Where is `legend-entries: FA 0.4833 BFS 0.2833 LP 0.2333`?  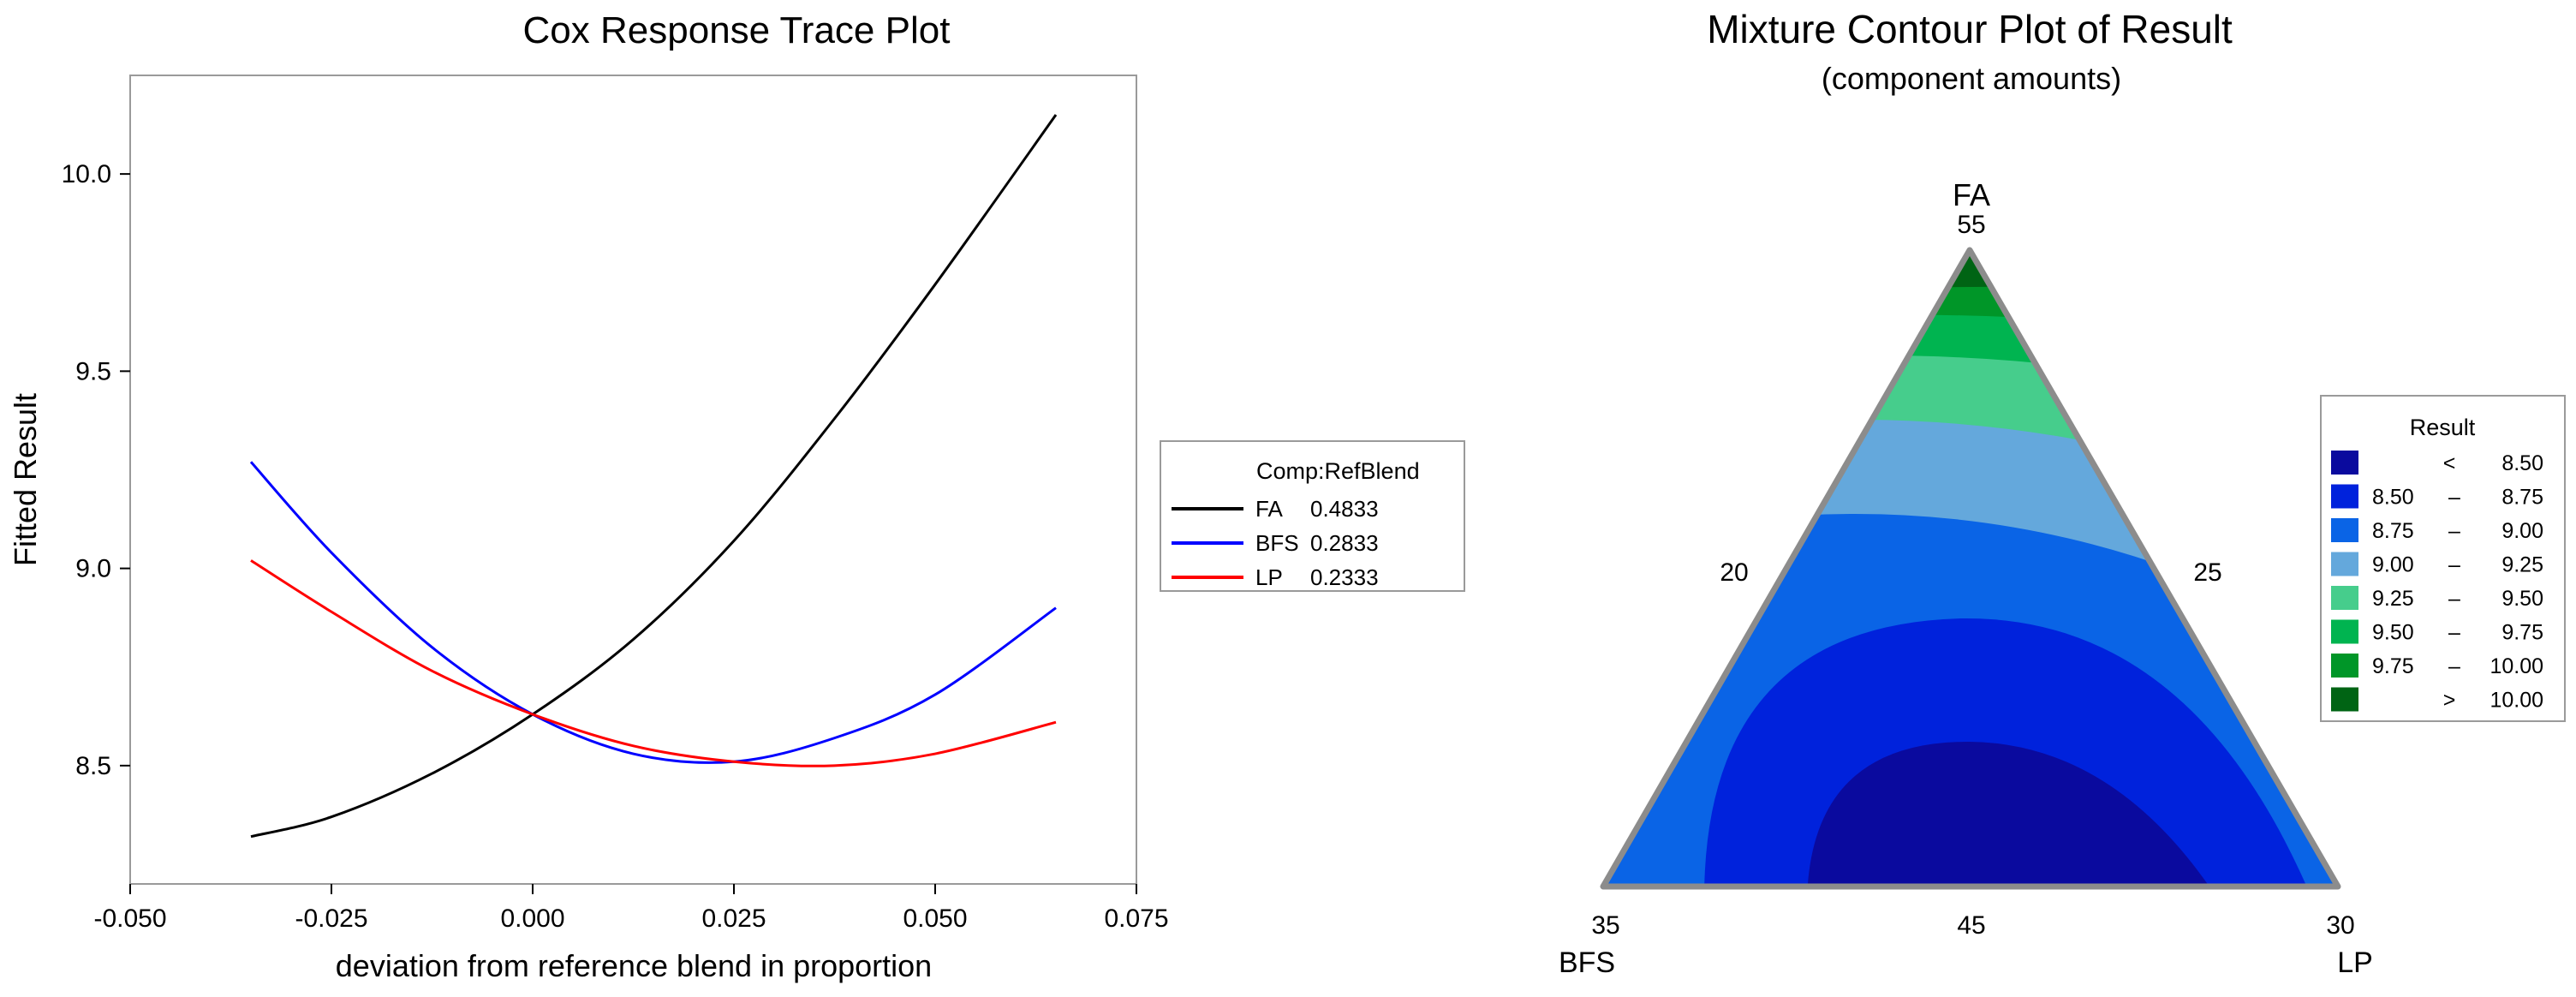
legend-entries: FA 0.4833 BFS 0.2833 LP 0.2333 is located at coordinates (1276, 543).